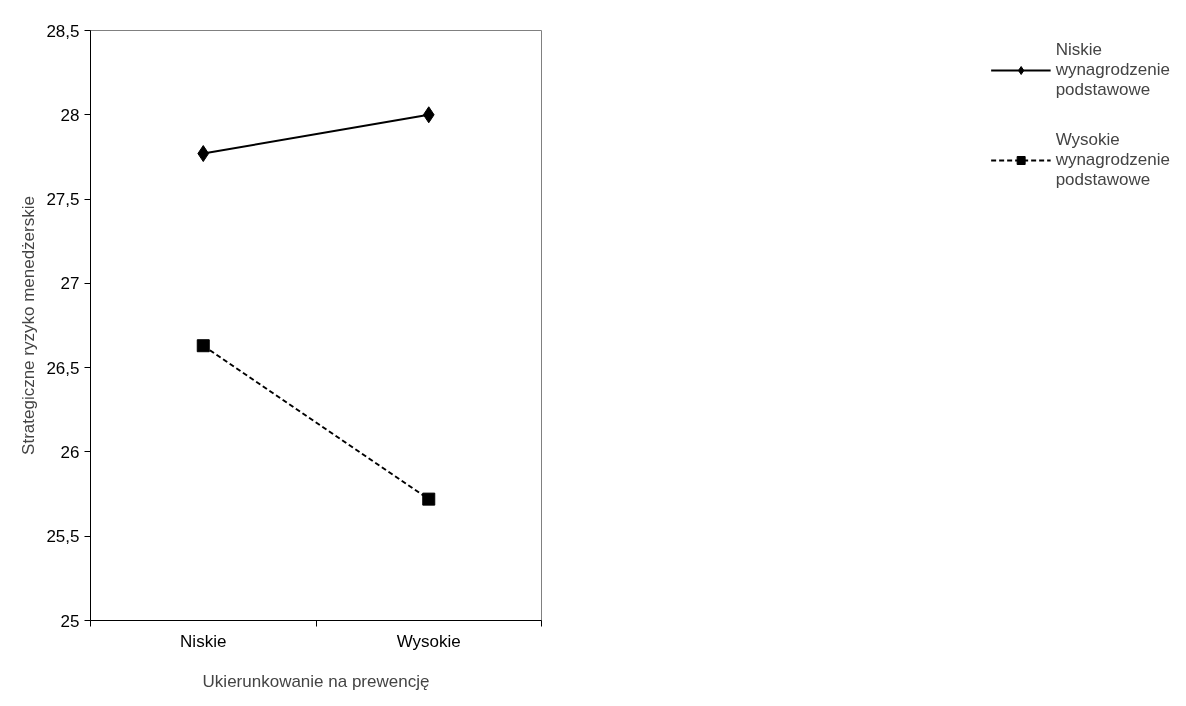  Describe the element at coordinates (63, 200) in the screenshot. I see `y-tick-label: 27,5` at that location.